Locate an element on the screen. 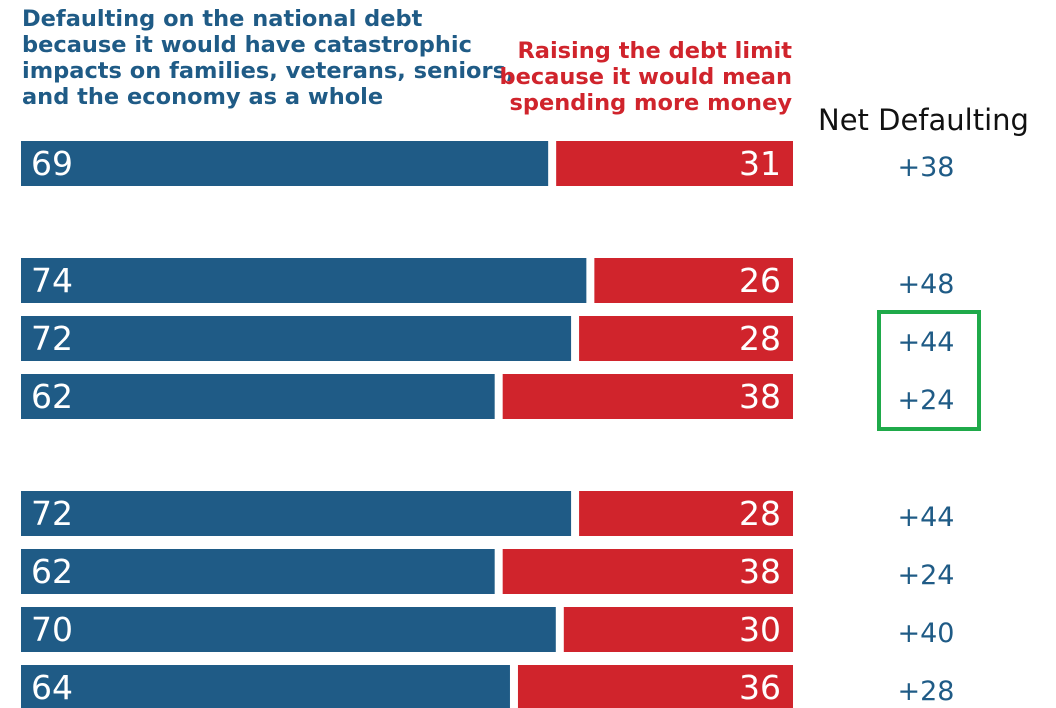 The width and height of the screenshot is (1056, 708). legend-line: spending more money is located at coordinates (651, 103).